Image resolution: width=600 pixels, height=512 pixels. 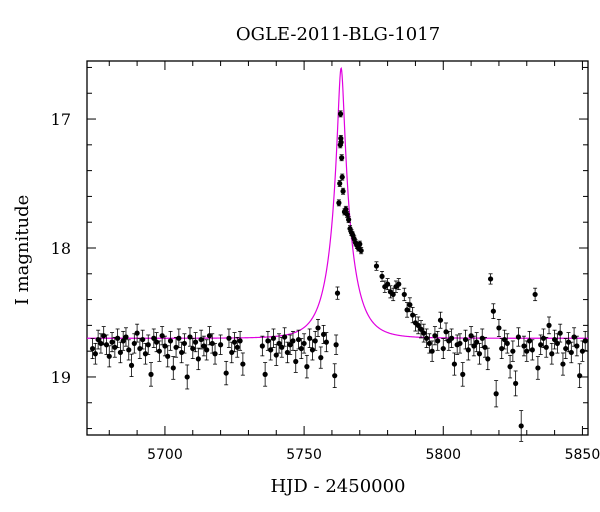 I want to click on y-tick-label: 17, so click(x=61, y=119).